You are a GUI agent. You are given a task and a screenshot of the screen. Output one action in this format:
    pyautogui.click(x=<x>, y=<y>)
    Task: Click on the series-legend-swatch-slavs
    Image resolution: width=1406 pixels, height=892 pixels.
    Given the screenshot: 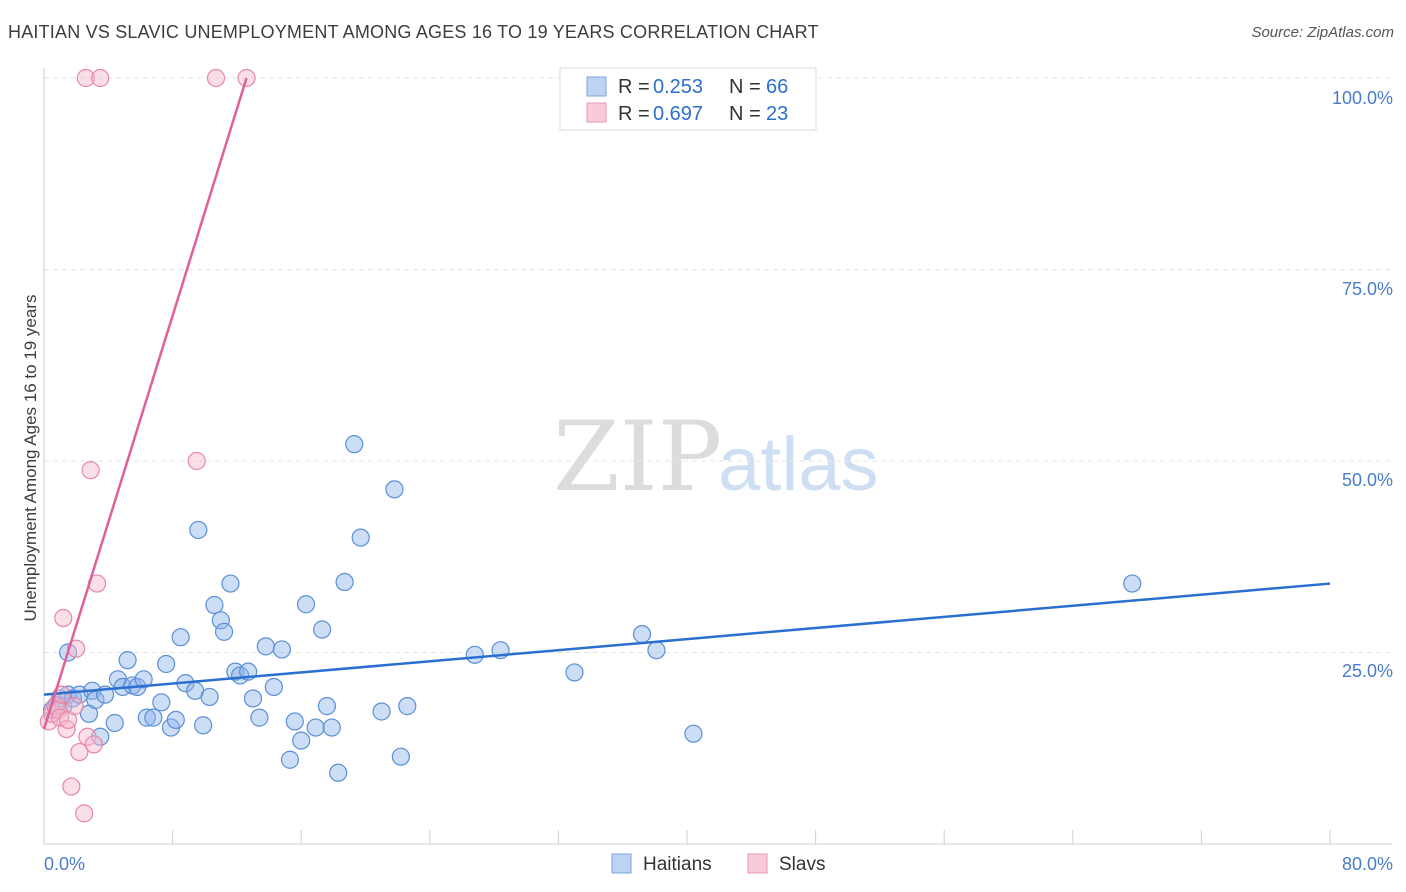 What is the action you would take?
    pyautogui.click(x=757, y=863)
    